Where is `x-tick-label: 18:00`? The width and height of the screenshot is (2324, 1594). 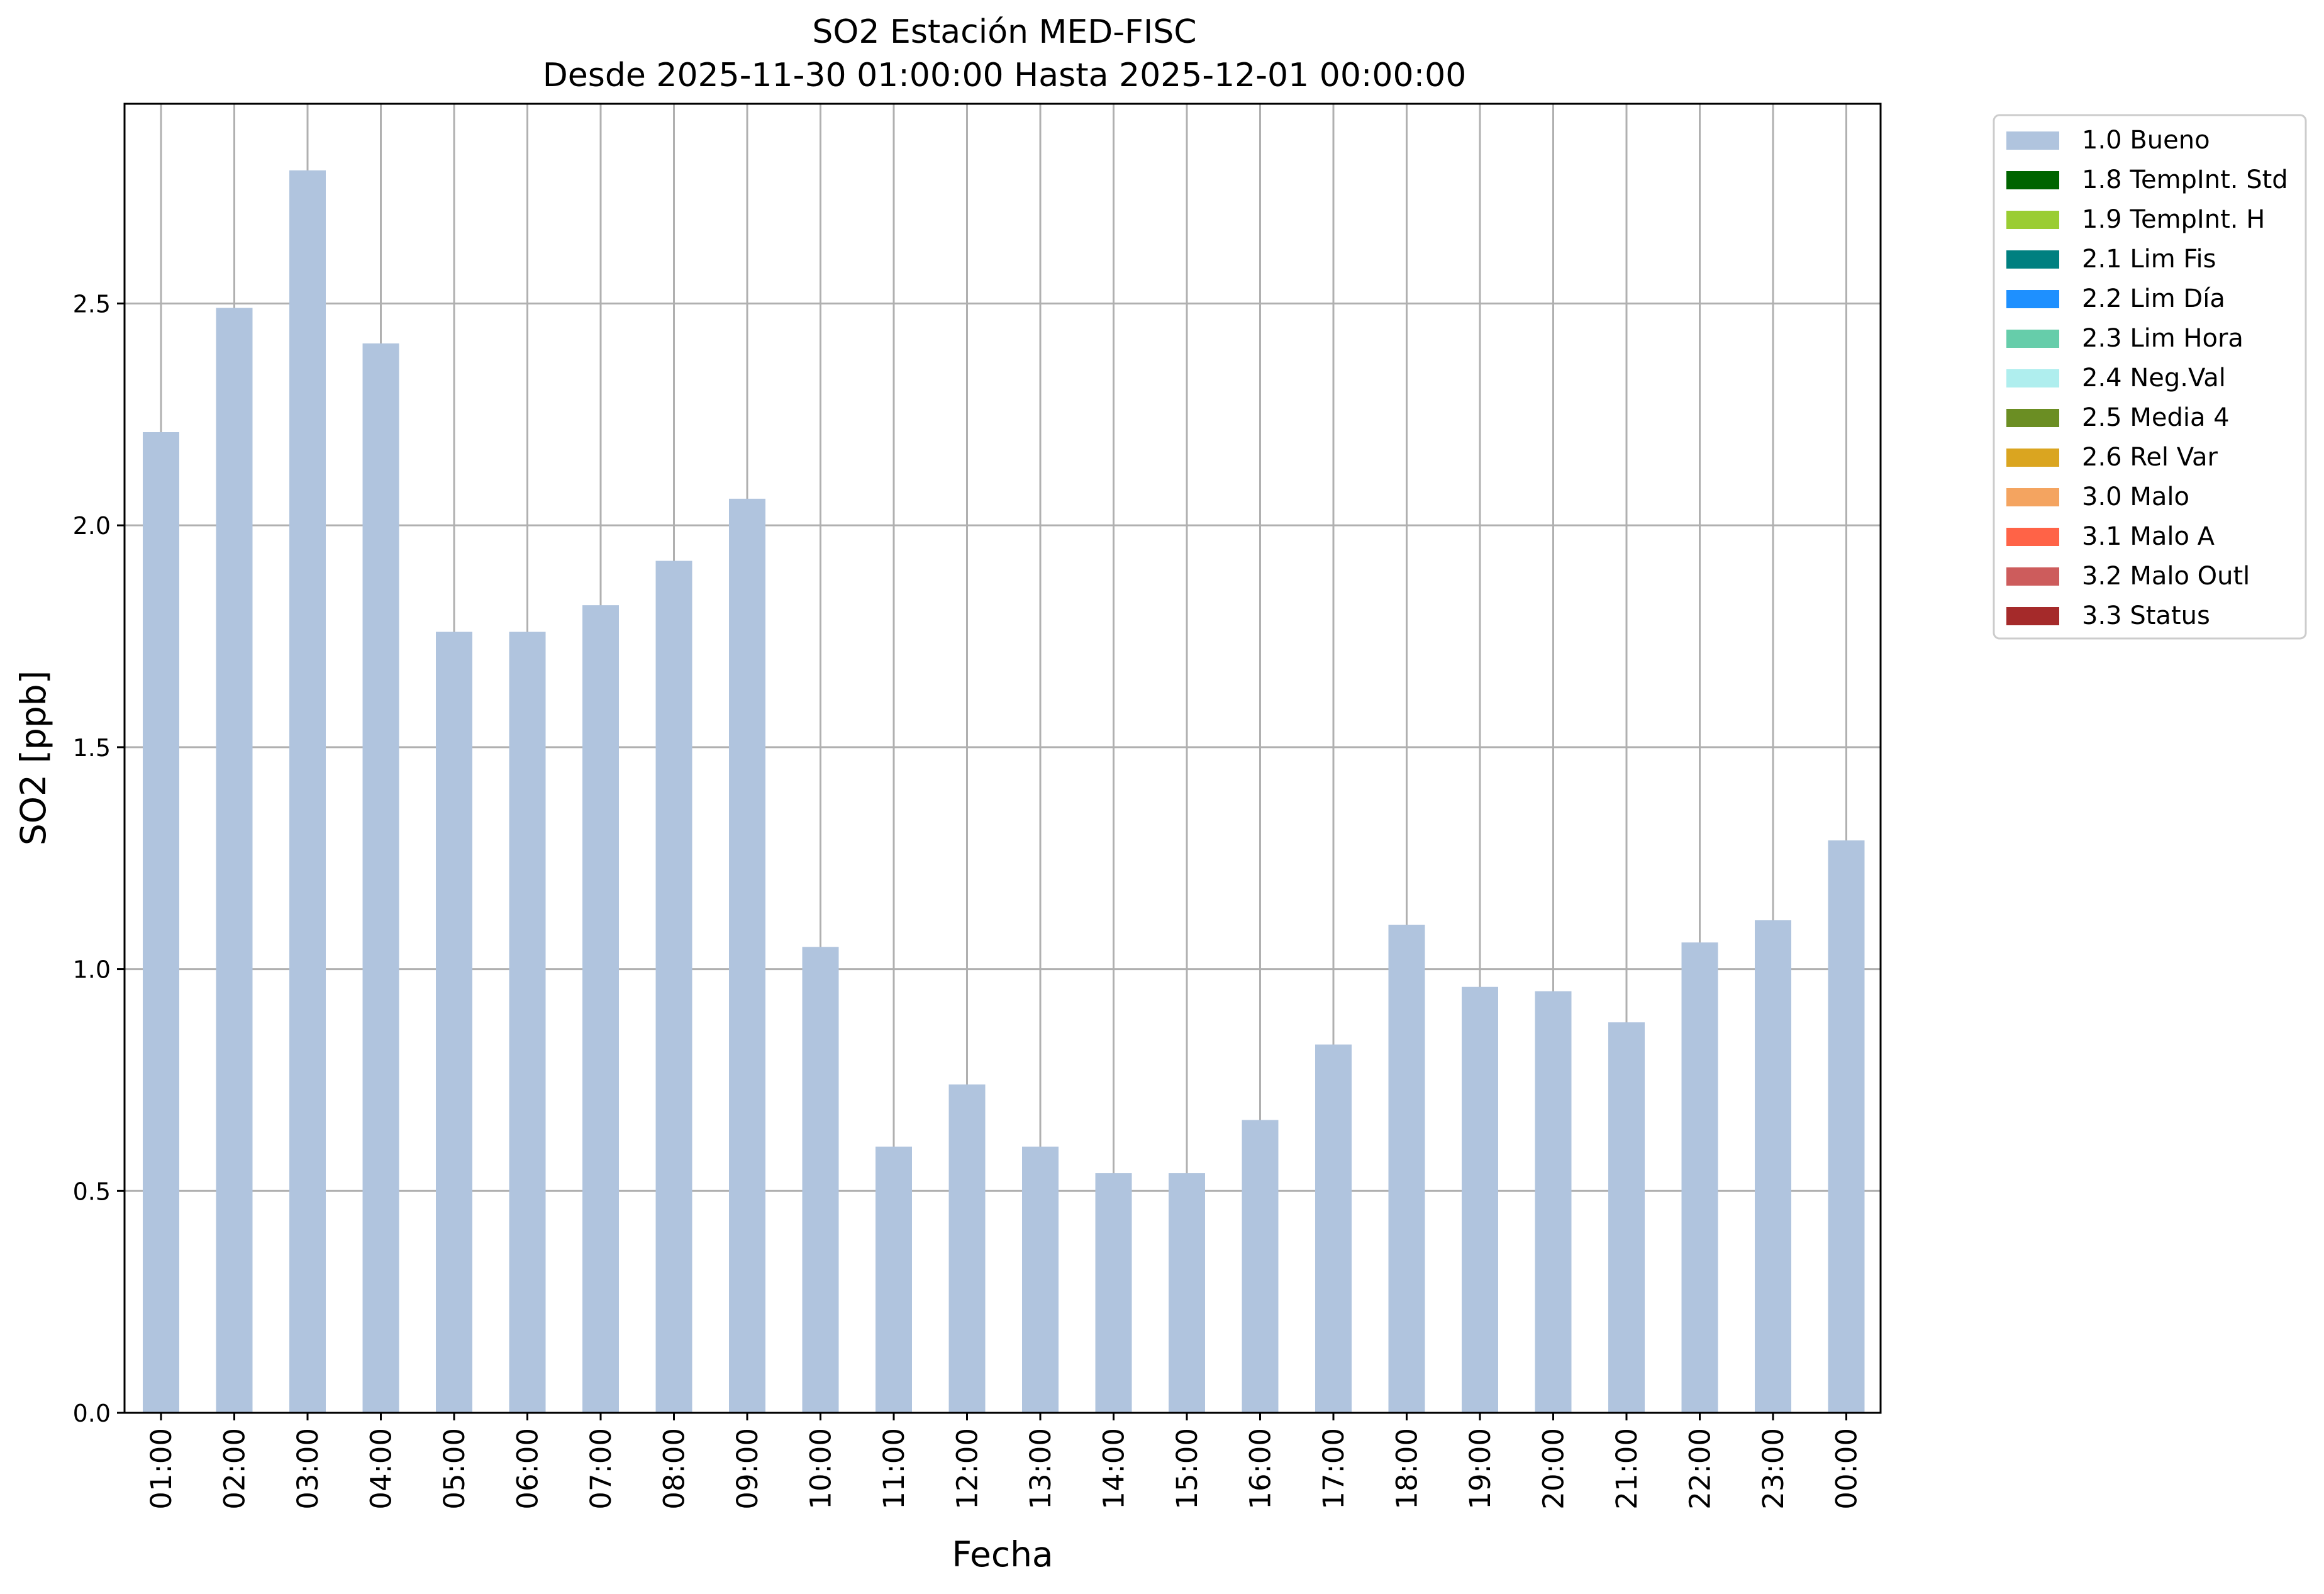 x-tick-label: 18:00 is located at coordinates (1407, 1469).